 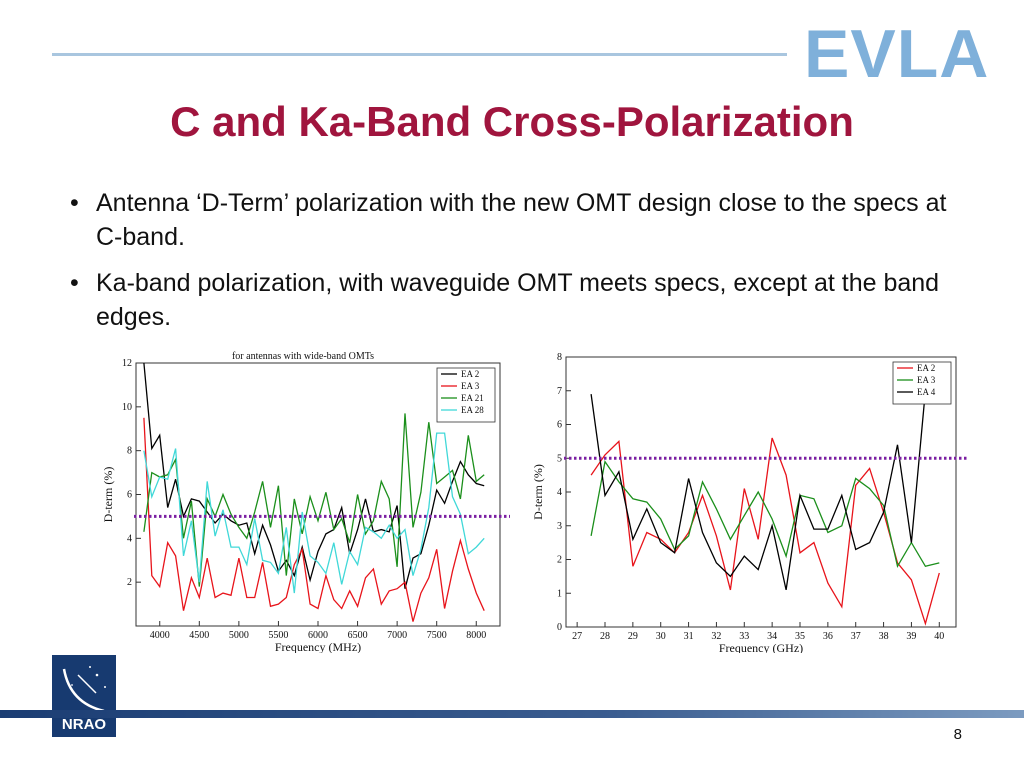 What do you see at coordinates (661, 636) in the screenshot?
I see `x-tick-label: 30` at bounding box center [661, 636].